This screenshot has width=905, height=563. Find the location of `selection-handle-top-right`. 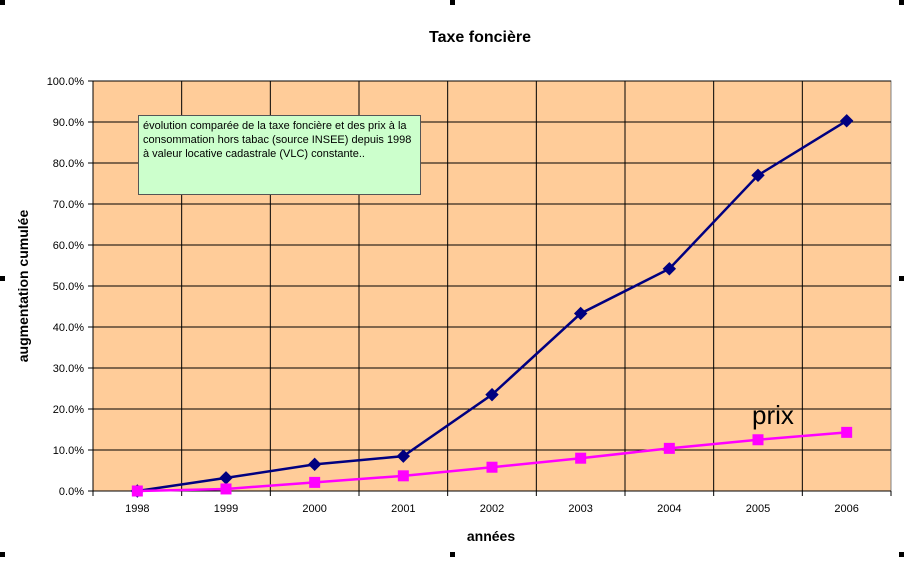

selection-handle-top-right is located at coordinates (901, 2).